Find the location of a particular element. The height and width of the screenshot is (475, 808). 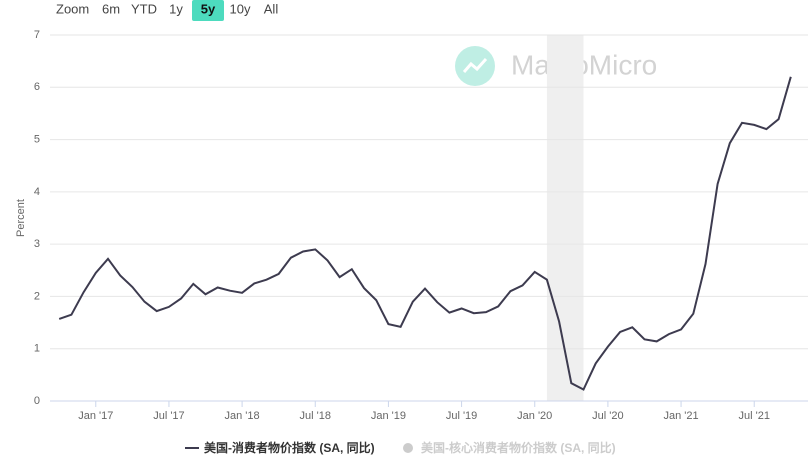

y-tick-label: 1 is located at coordinates (37, 349).